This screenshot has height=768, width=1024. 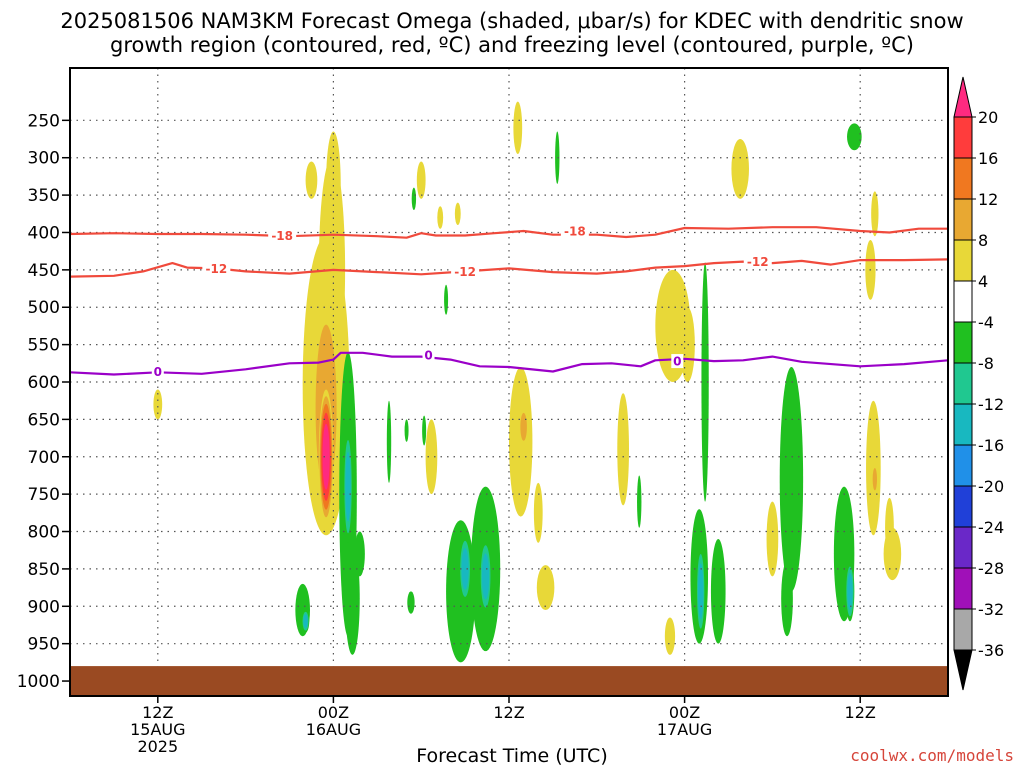 I want to click on y-tick-label: 900, so click(x=44, y=607).